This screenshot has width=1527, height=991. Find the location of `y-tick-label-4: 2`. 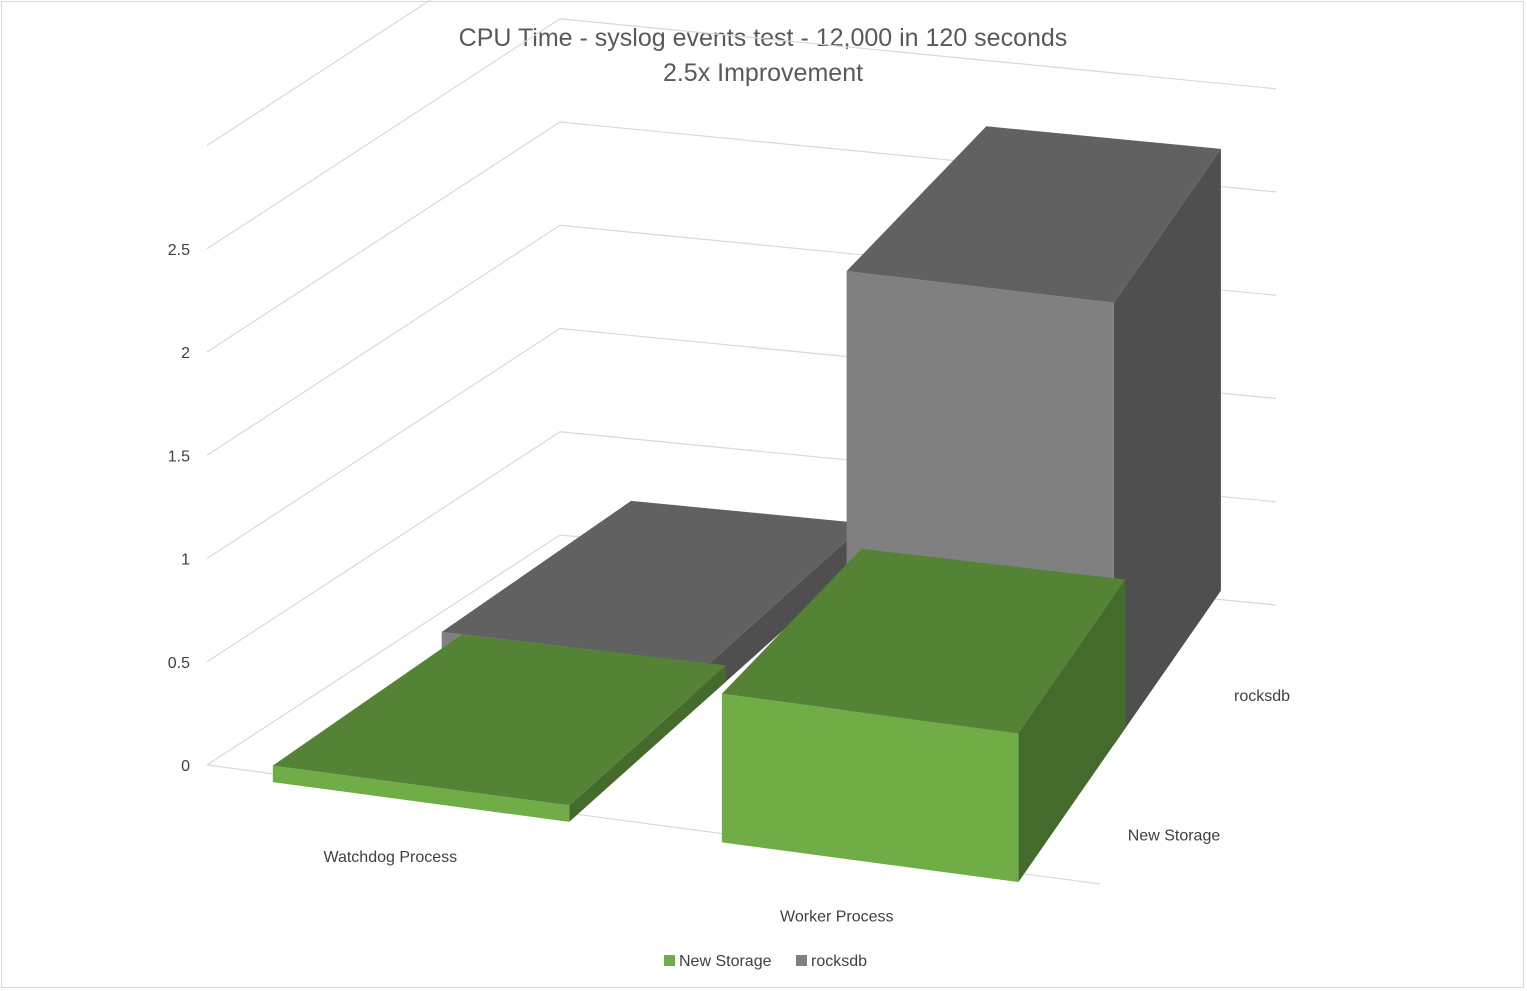

y-tick-label-4: 2 is located at coordinates (185, 353).